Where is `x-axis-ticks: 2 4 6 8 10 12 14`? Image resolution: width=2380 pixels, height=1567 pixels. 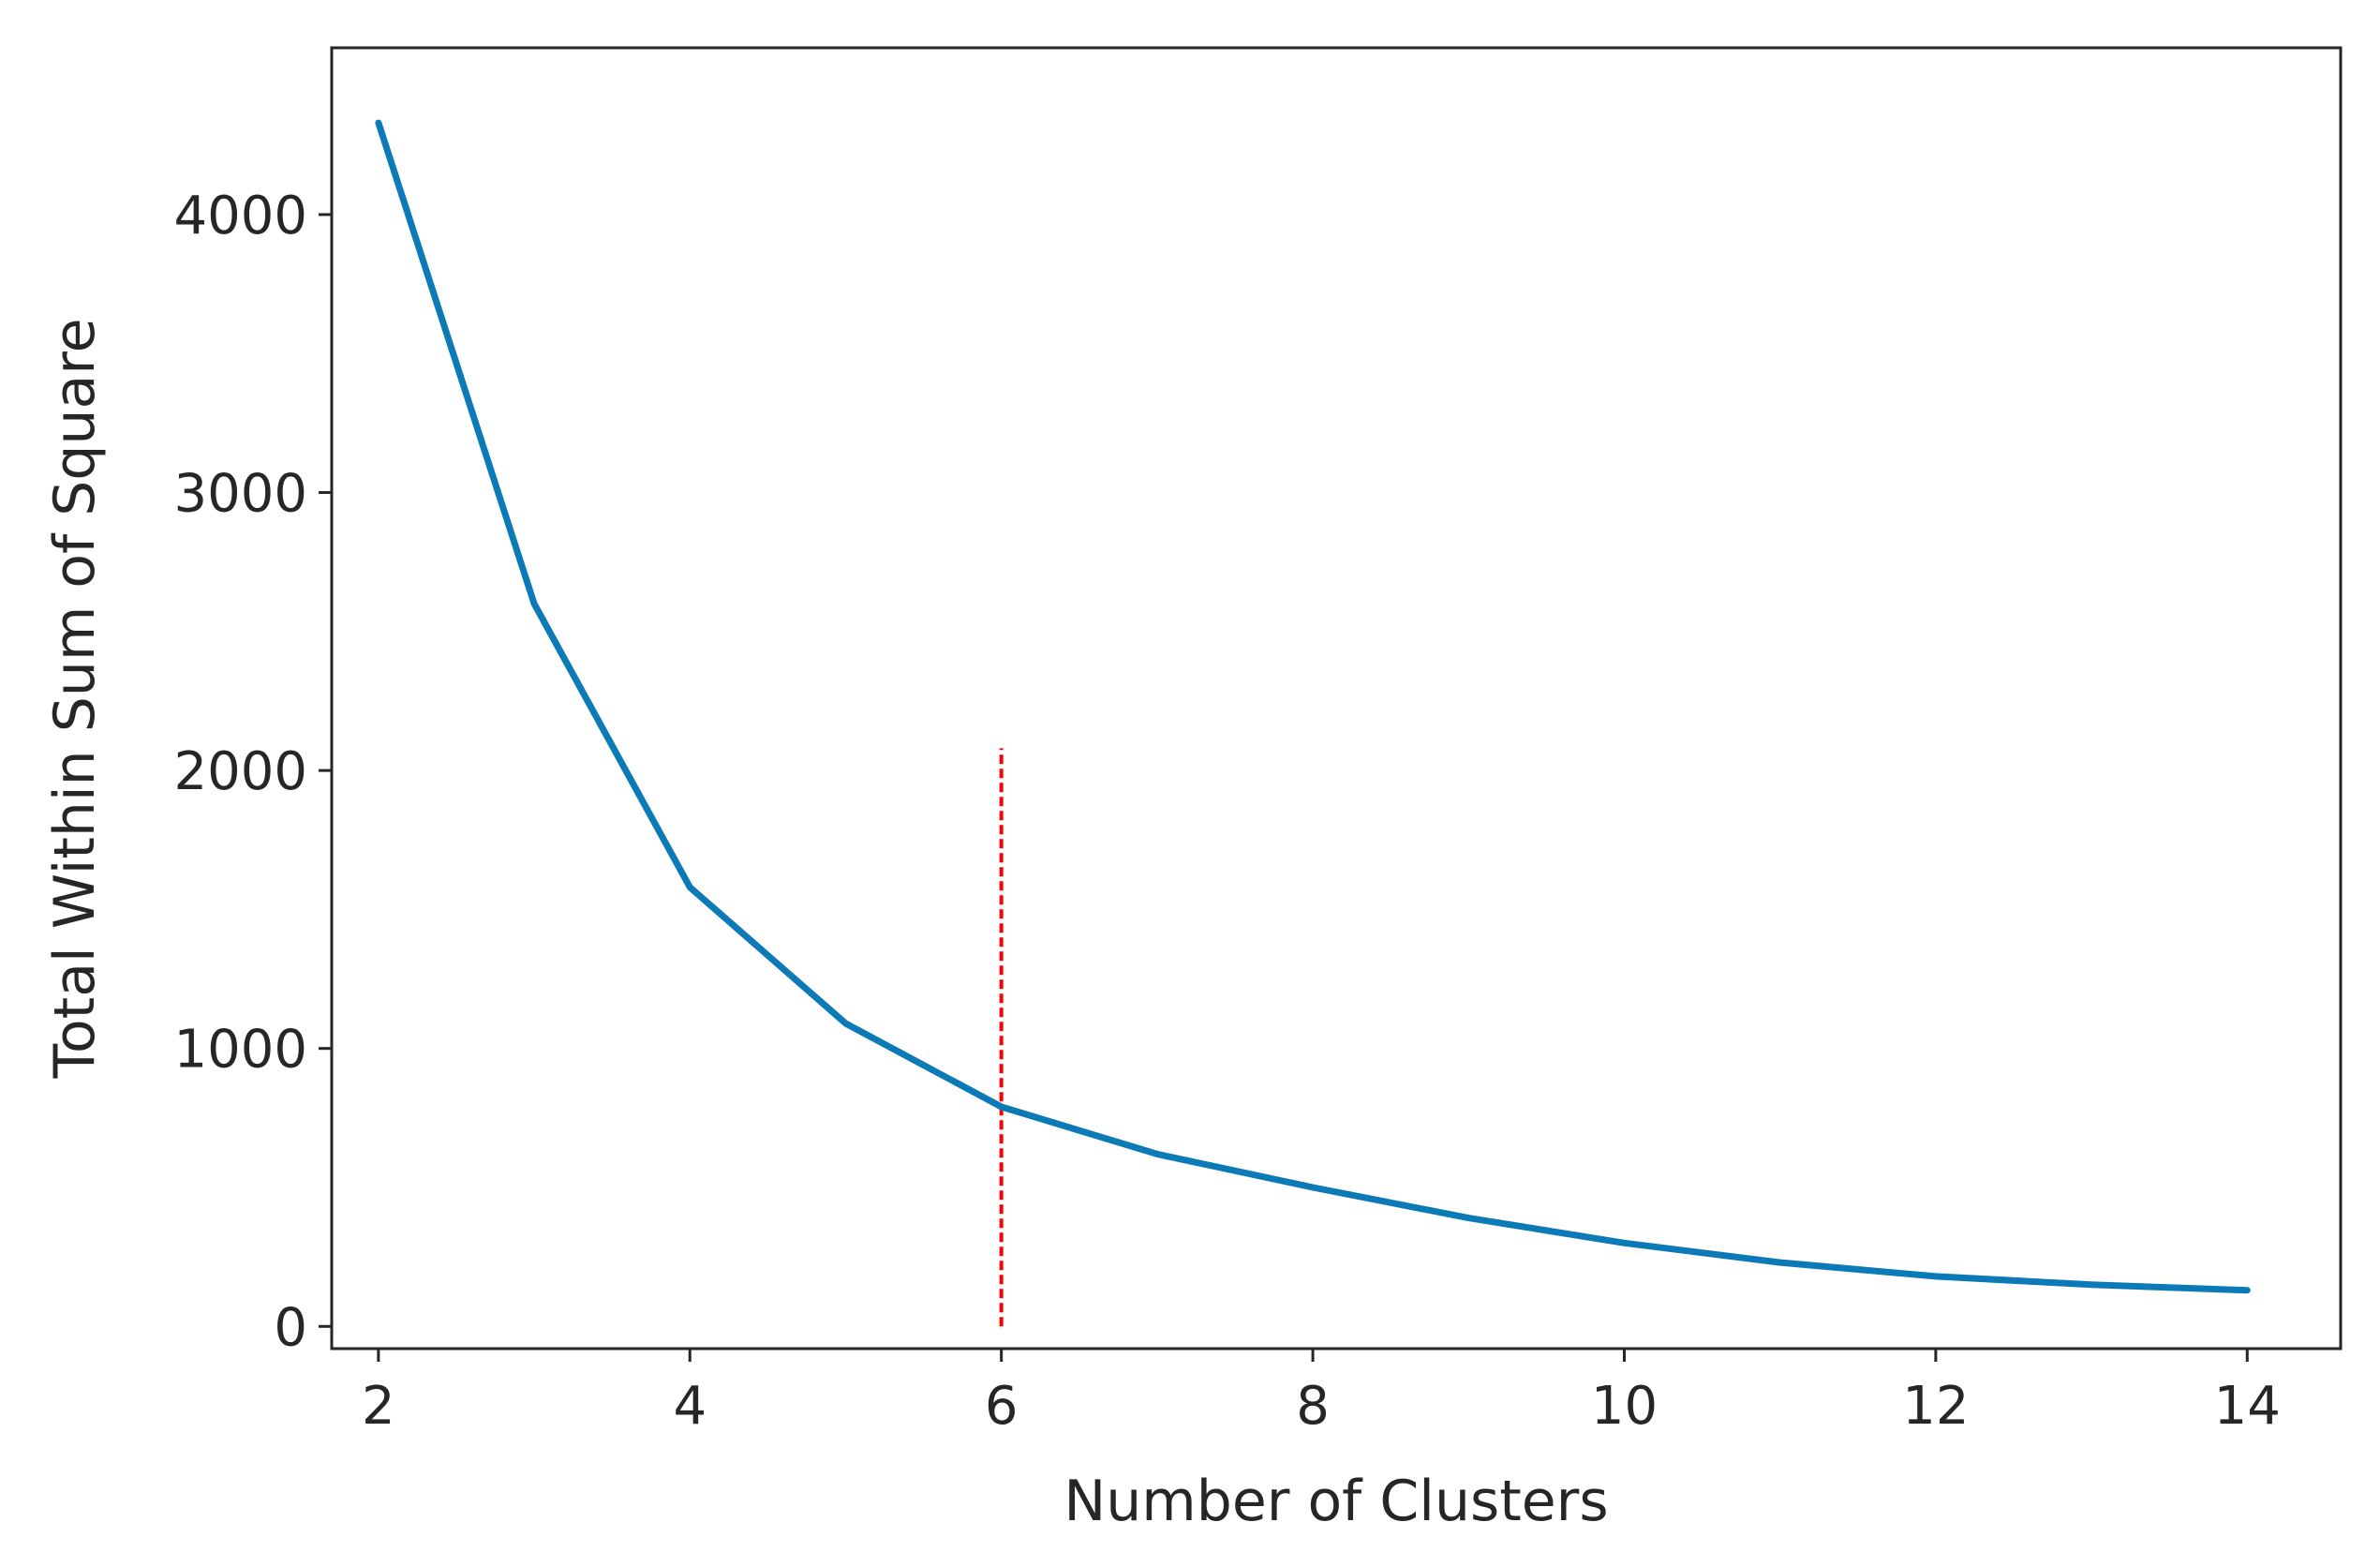 x-axis-ticks: 2 4 6 8 10 12 14 is located at coordinates (1321, 1393).